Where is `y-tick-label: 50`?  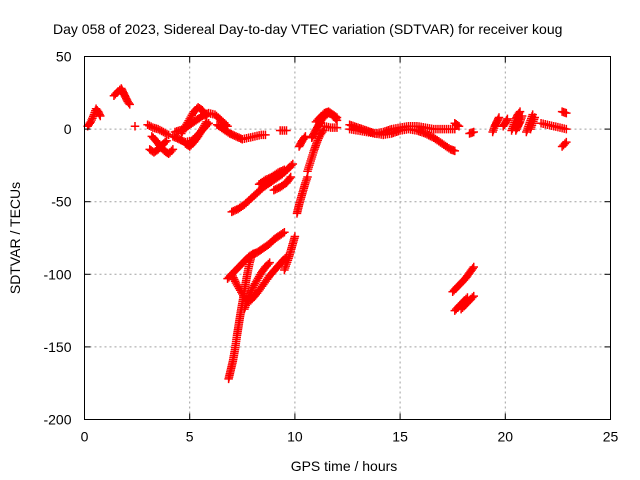
y-tick-label: 50 is located at coordinates (64, 57).